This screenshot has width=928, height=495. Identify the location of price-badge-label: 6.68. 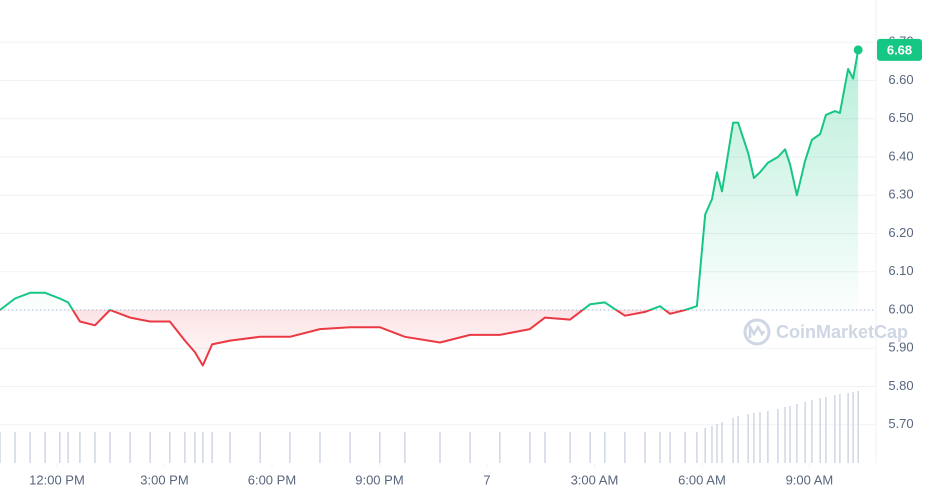
(899, 49).